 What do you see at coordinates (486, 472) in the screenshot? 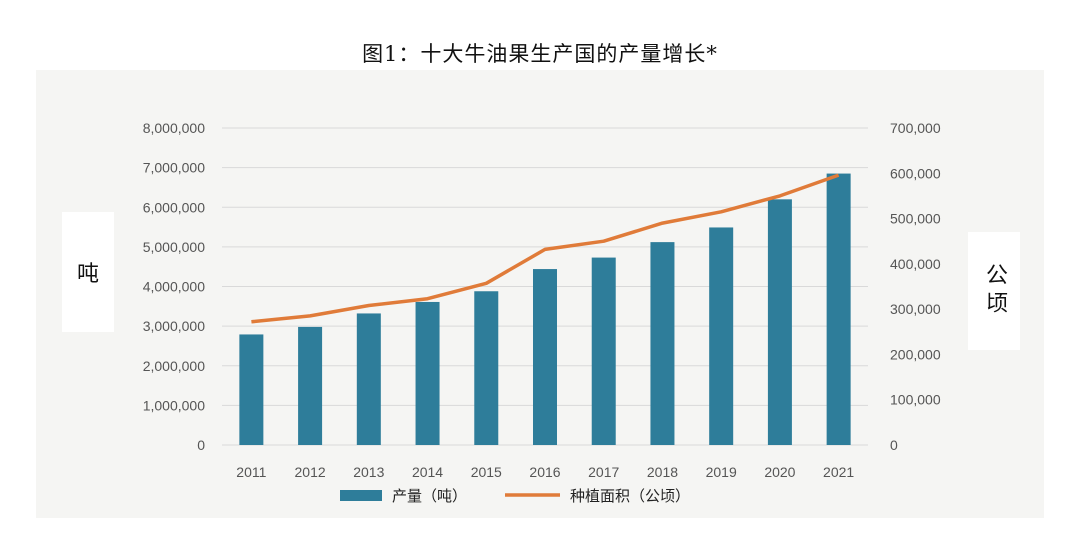
I see `x-tick-label: 2015` at bounding box center [486, 472].